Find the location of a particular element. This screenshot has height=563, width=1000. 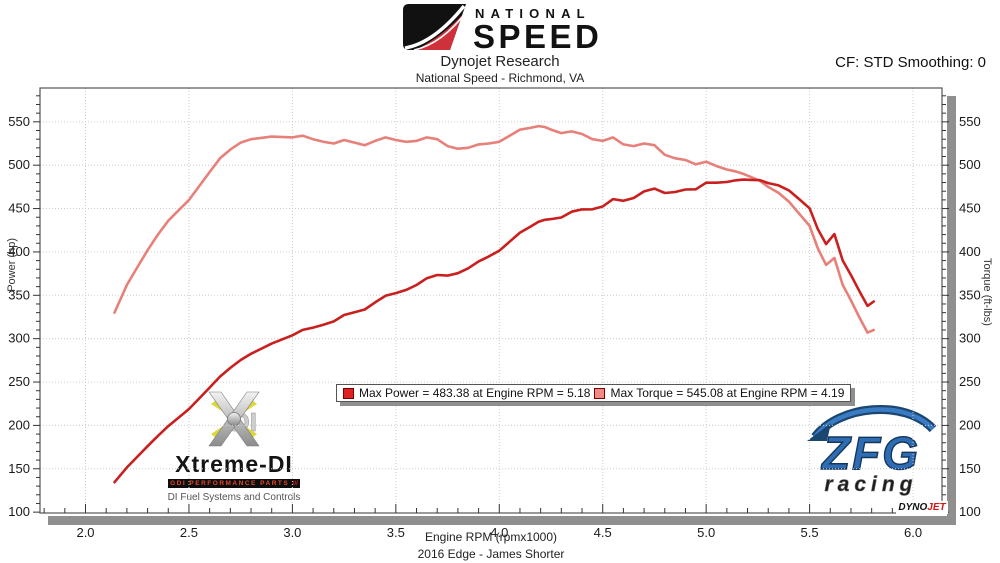

x-tick-label: 2.0 is located at coordinates (85, 532).